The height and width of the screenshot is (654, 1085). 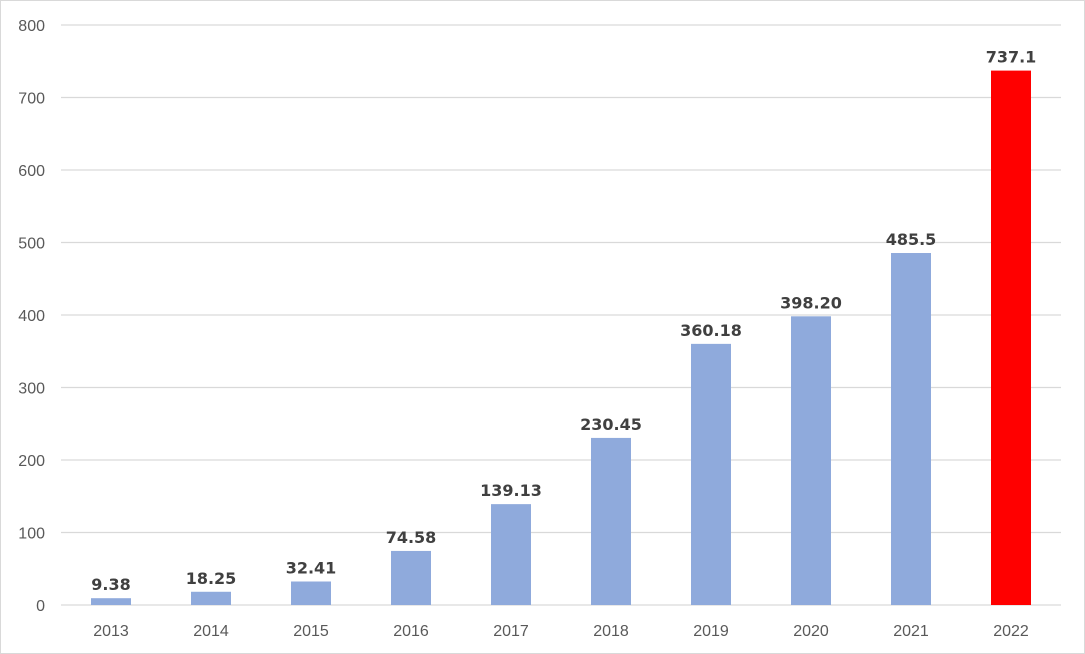 I want to click on bar-2015, so click(x=311, y=593).